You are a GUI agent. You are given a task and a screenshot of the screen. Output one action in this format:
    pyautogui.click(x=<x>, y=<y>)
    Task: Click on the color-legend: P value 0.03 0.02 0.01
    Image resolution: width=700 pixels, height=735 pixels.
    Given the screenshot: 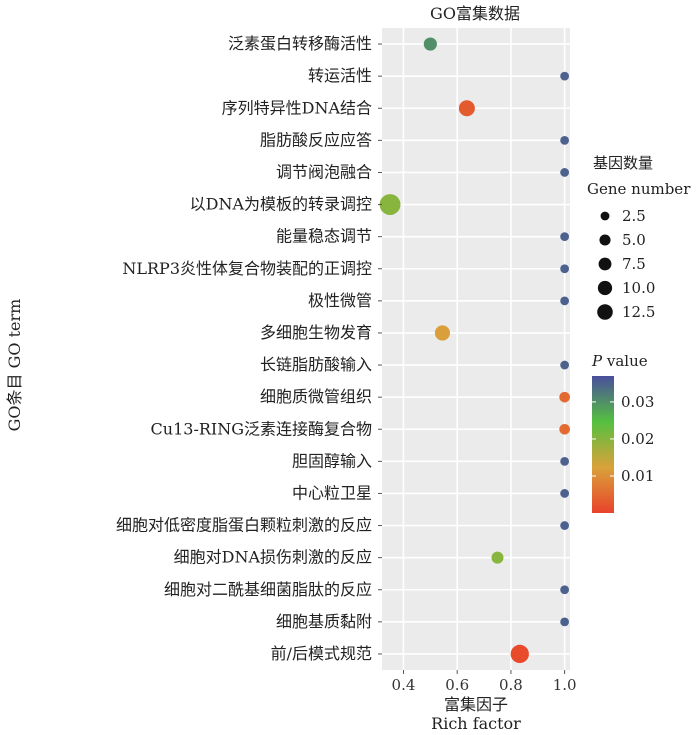 What is the action you would take?
    pyautogui.click(x=622, y=432)
    